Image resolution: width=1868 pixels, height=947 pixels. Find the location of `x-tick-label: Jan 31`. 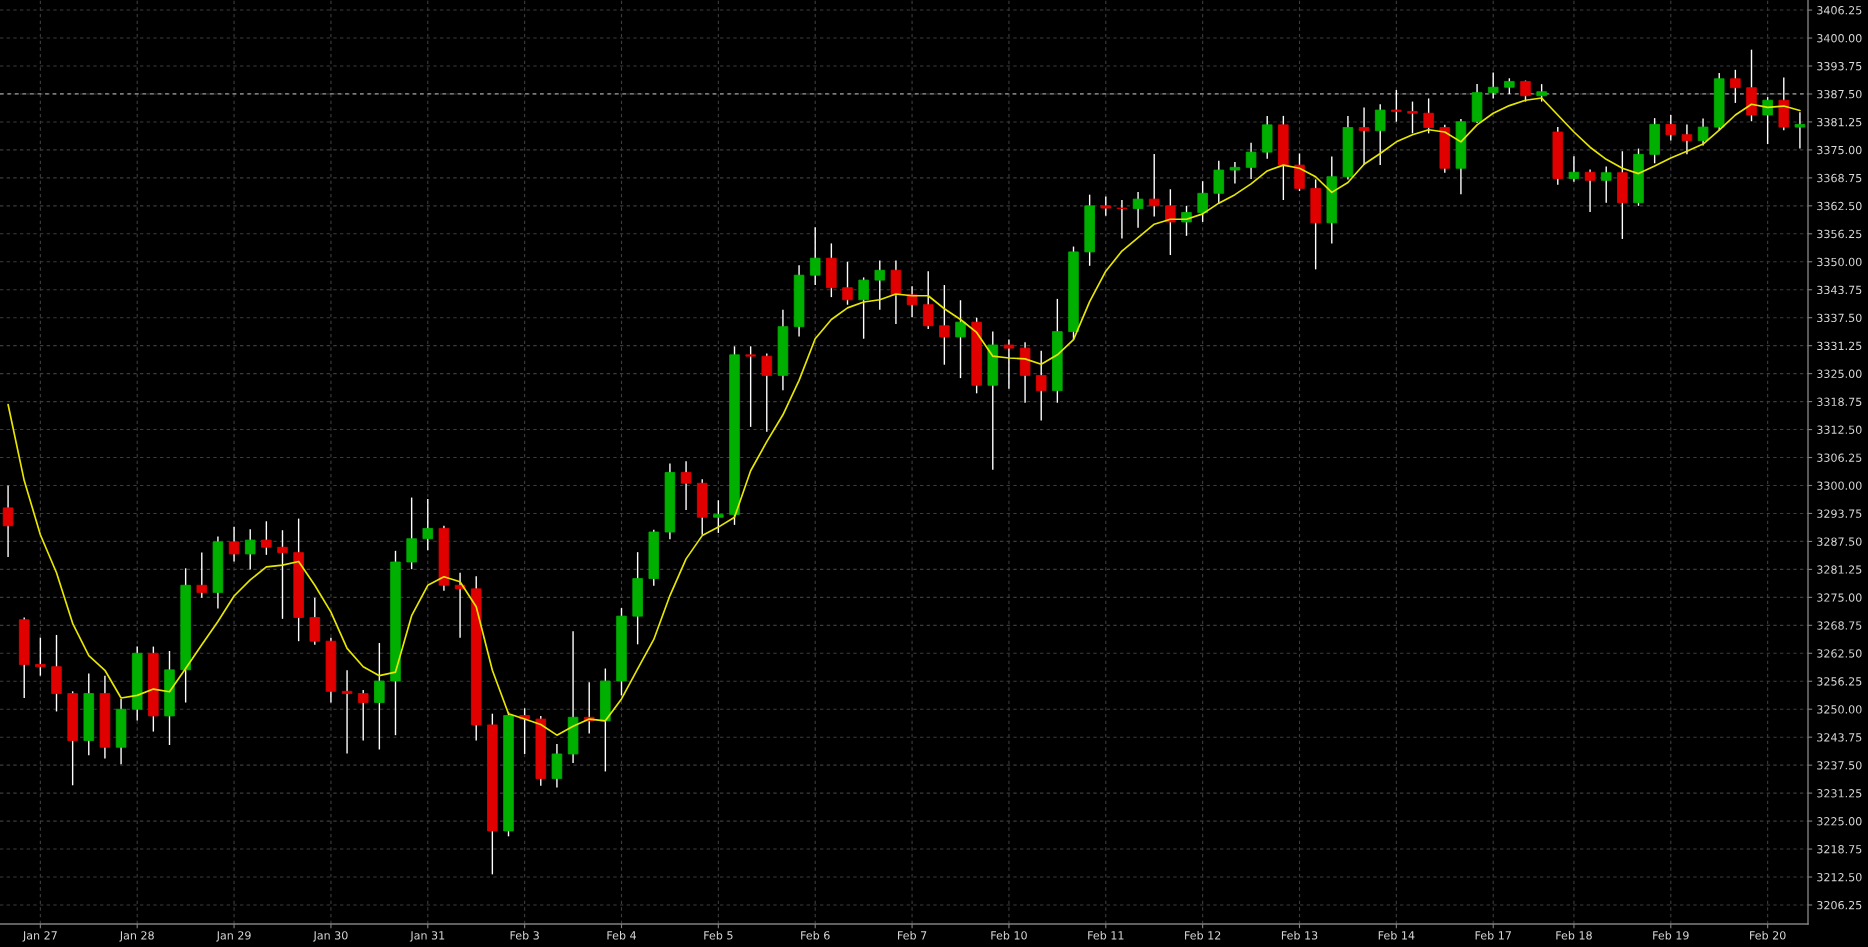

x-tick-label: Jan 31 is located at coordinates (427, 936).